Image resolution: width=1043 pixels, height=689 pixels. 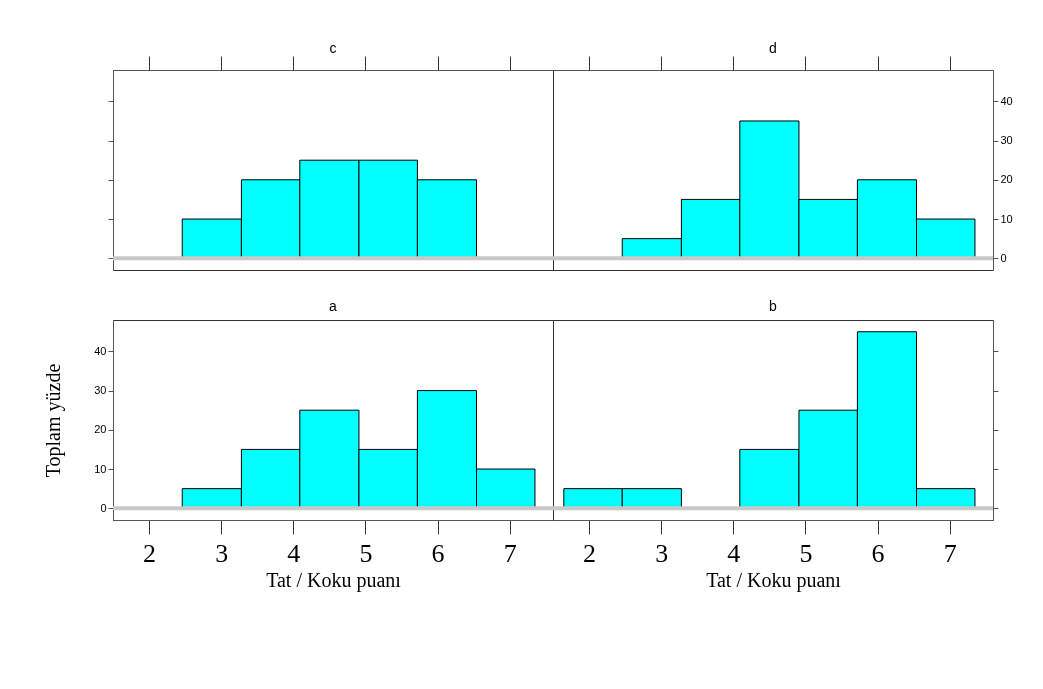 I want to click on y-axis-title: Toplam yüzde, so click(x=54, y=420).